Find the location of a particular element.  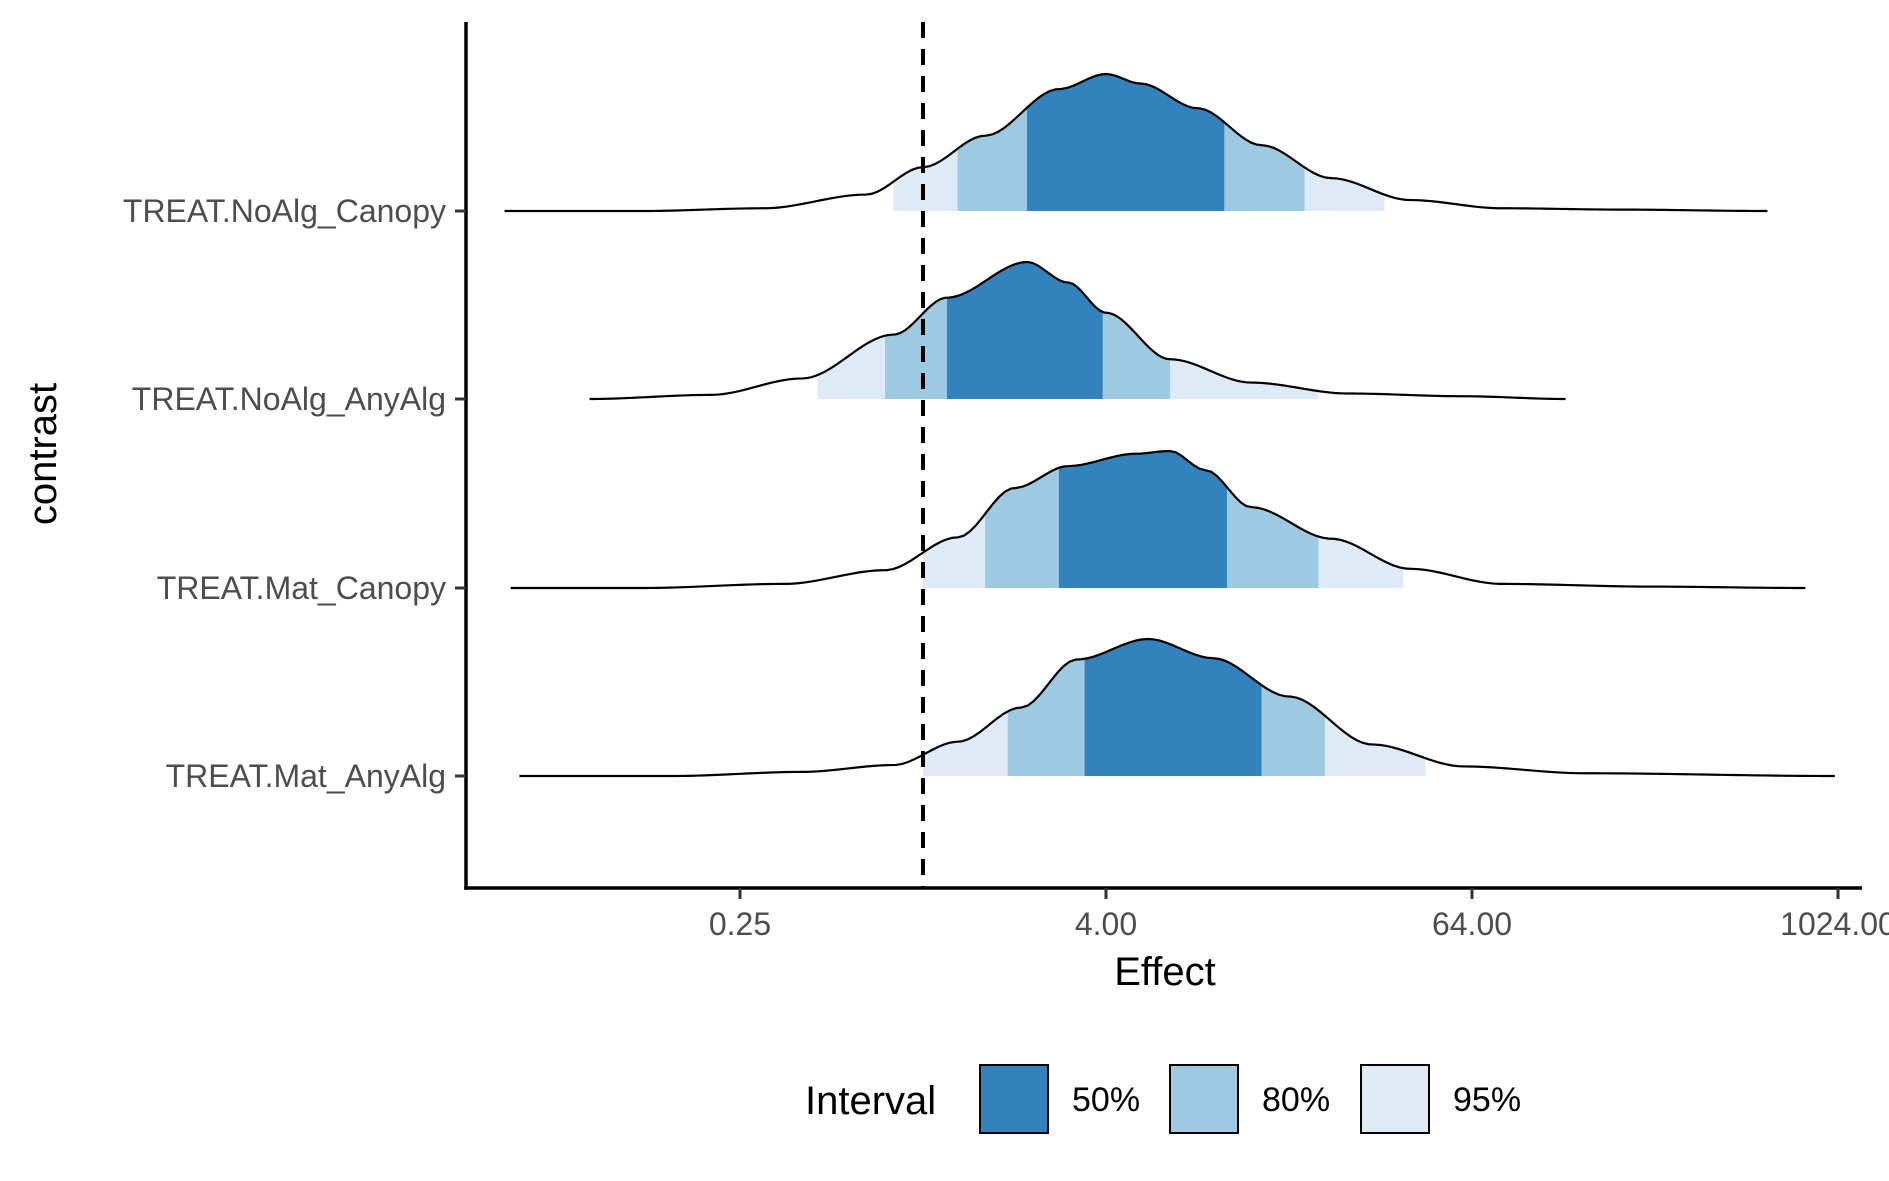

x-tick-label-64-00: 64.00 is located at coordinates (1472, 924).